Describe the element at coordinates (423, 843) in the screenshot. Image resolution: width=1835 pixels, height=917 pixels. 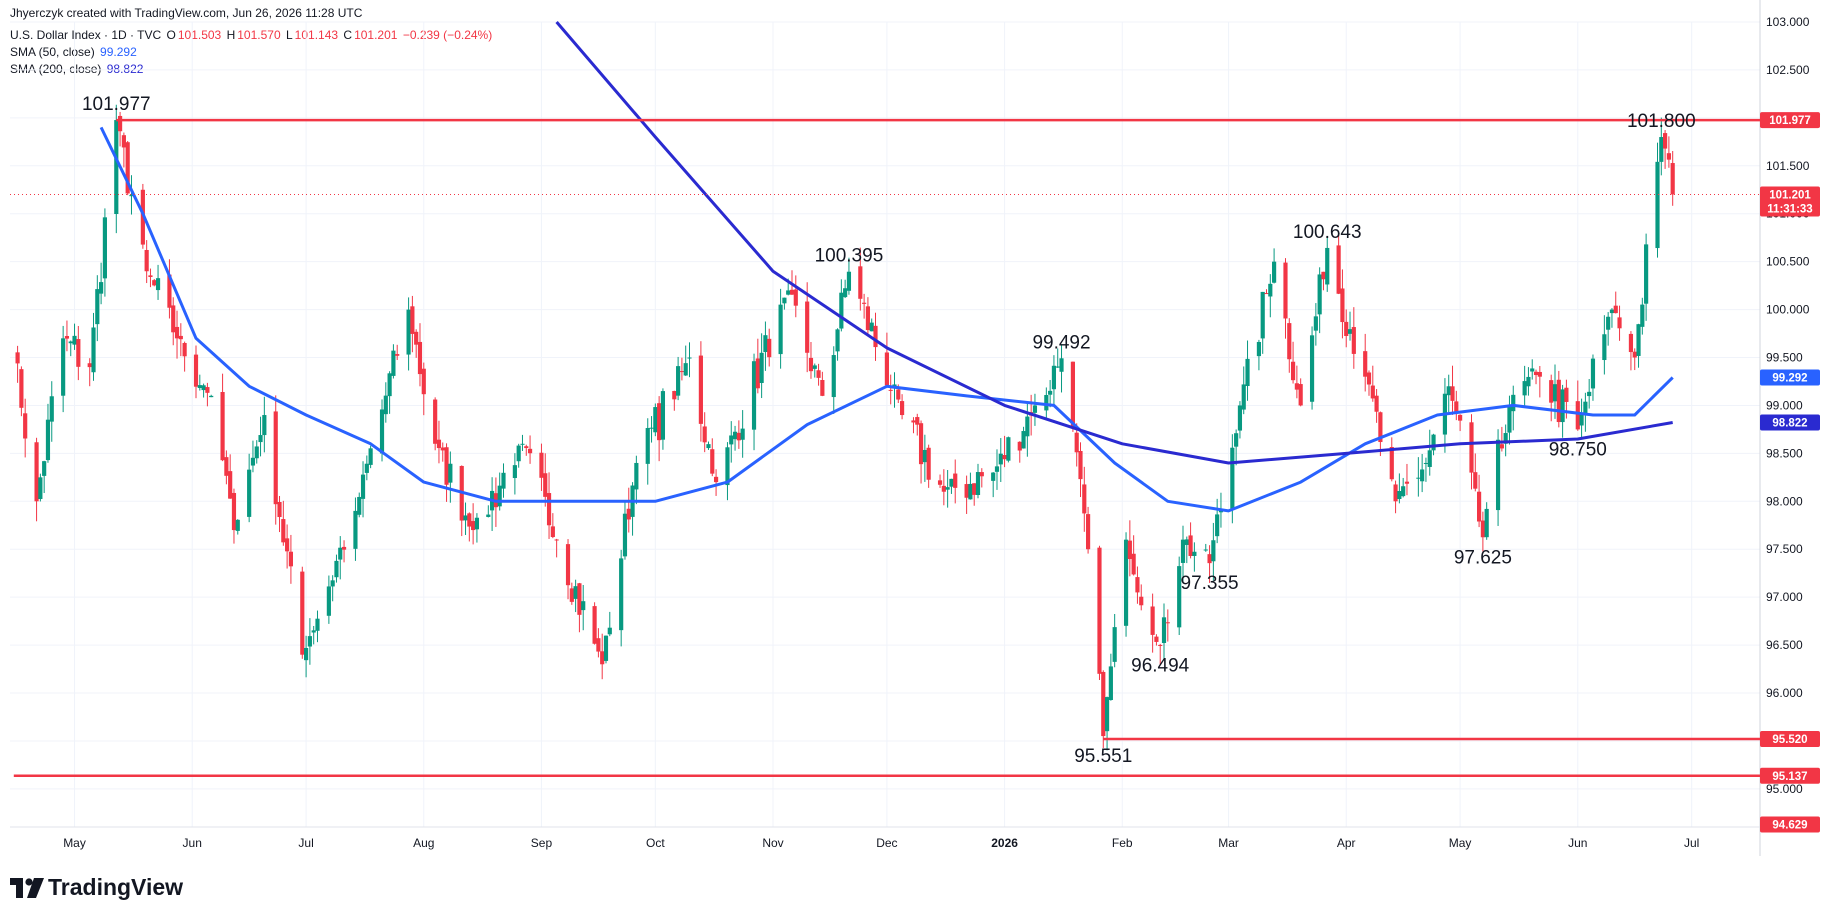
I see `time-tick-label: Aug` at that location.